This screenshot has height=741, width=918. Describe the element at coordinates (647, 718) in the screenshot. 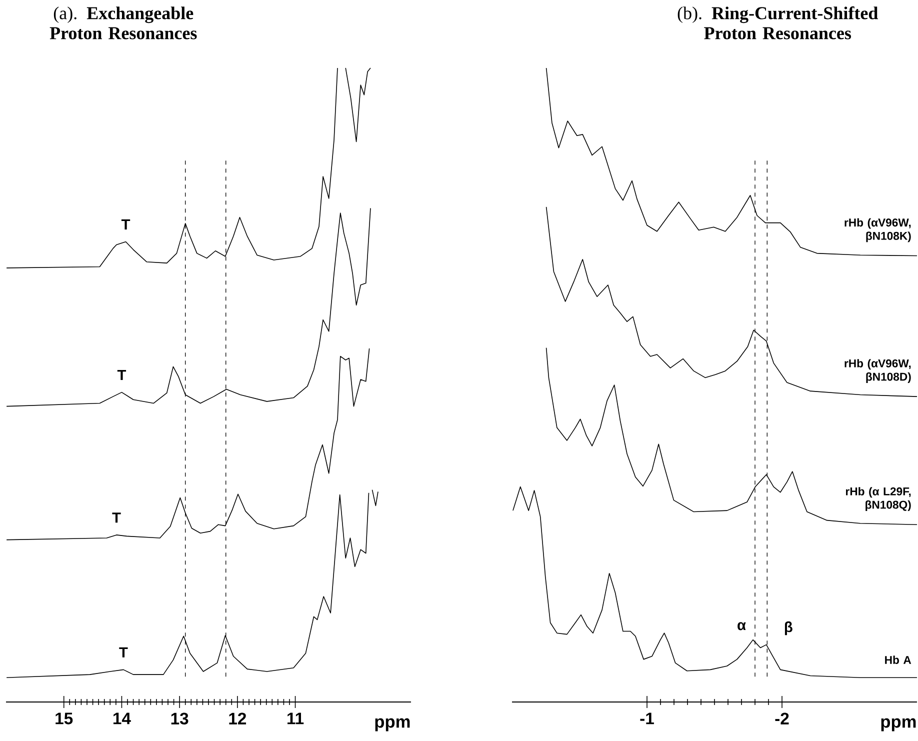

I see `x-tick-label: -1` at that location.